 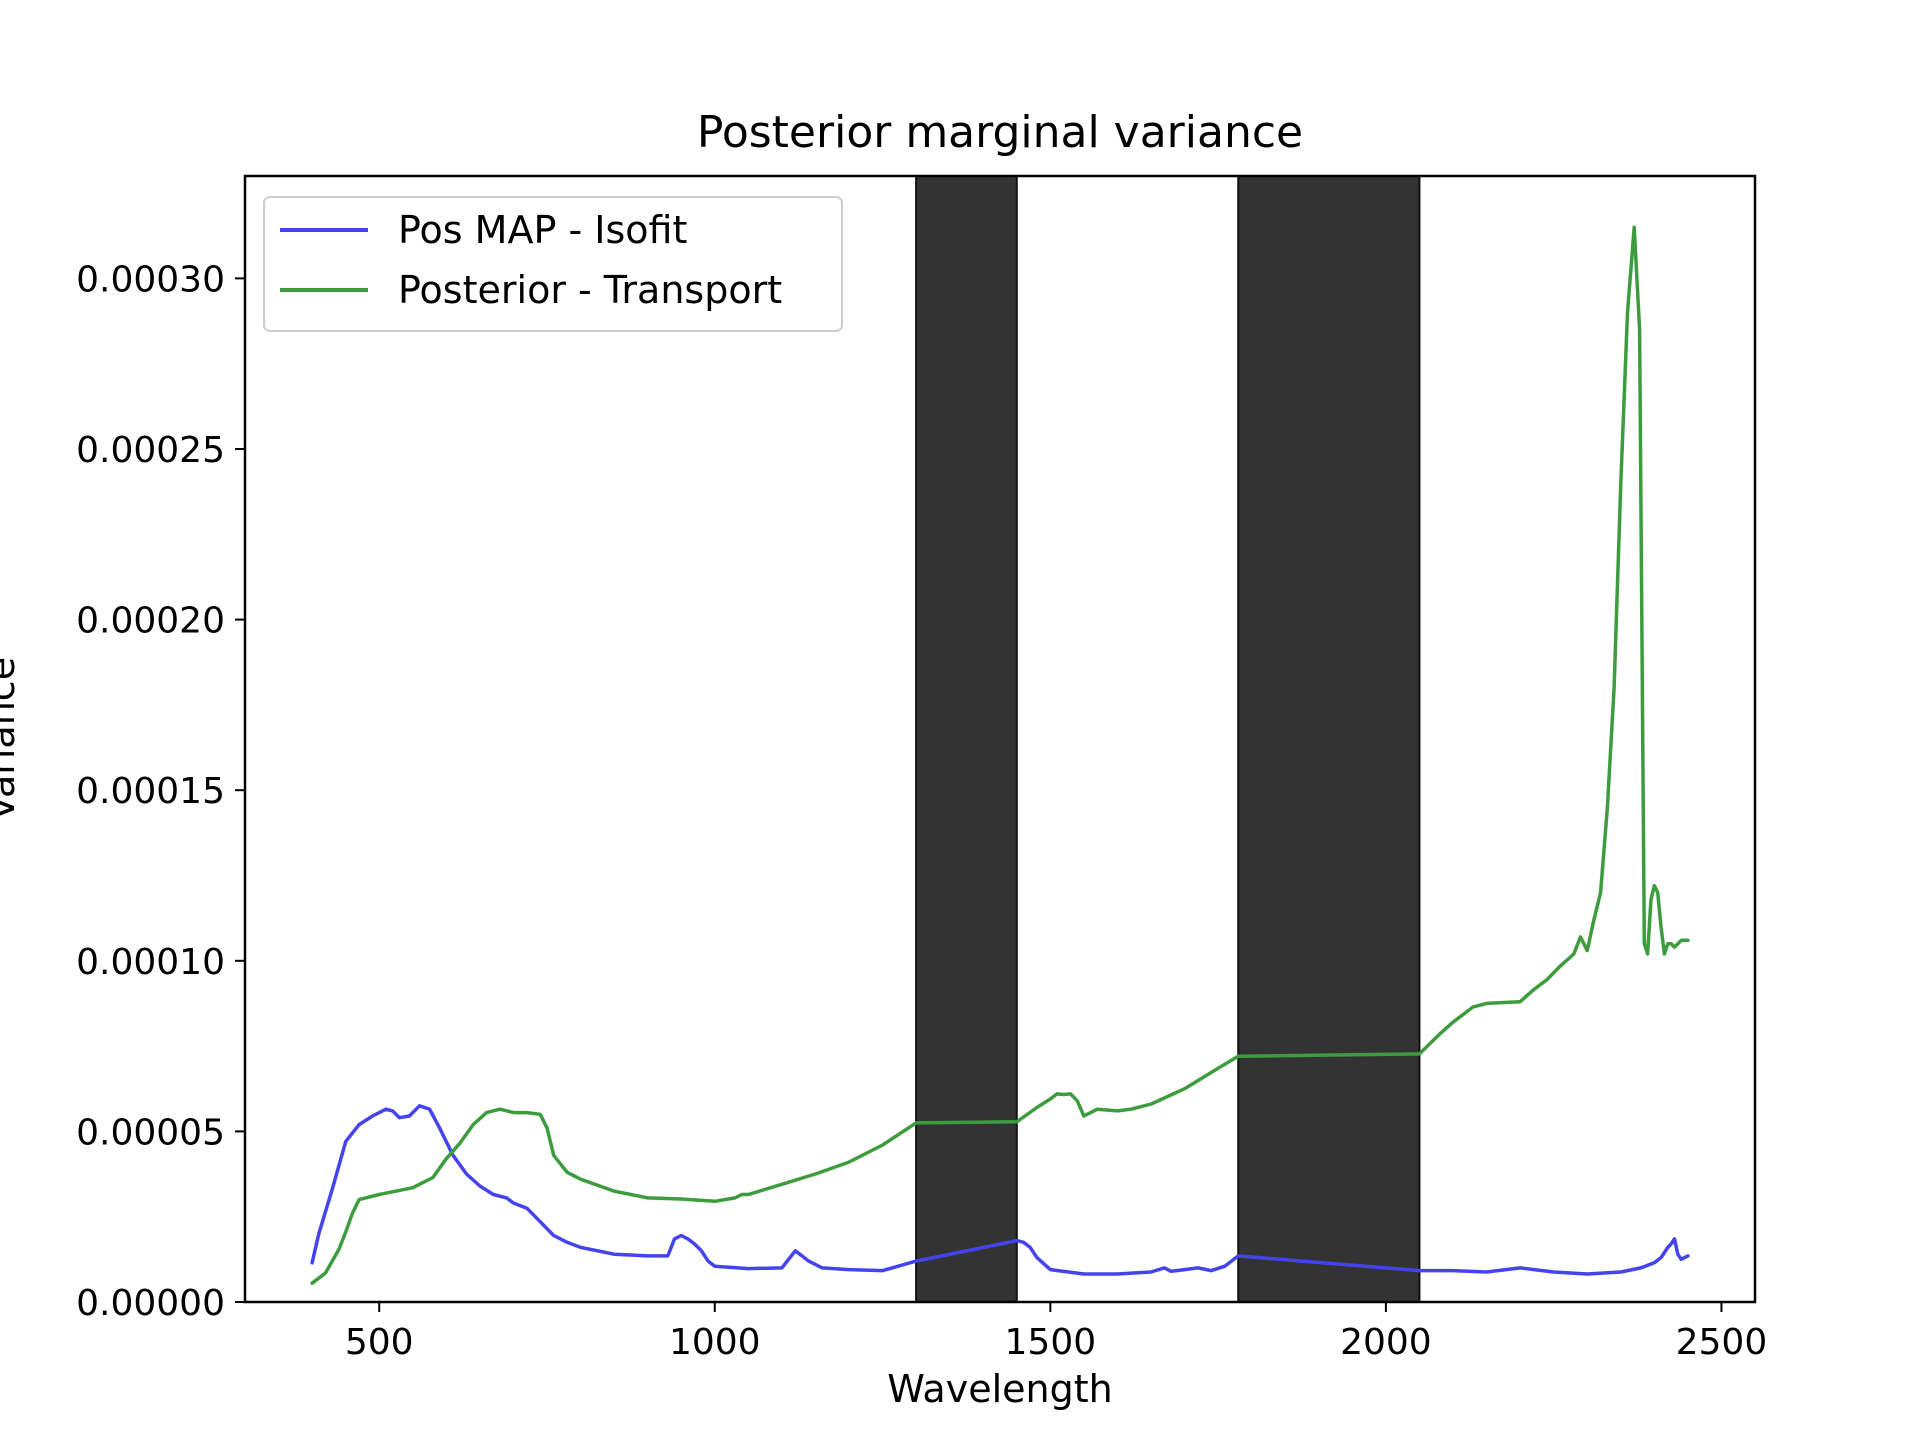 What do you see at coordinates (150, 621) in the screenshot?
I see `y-tick-label: 0.00020` at bounding box center [150, 621].